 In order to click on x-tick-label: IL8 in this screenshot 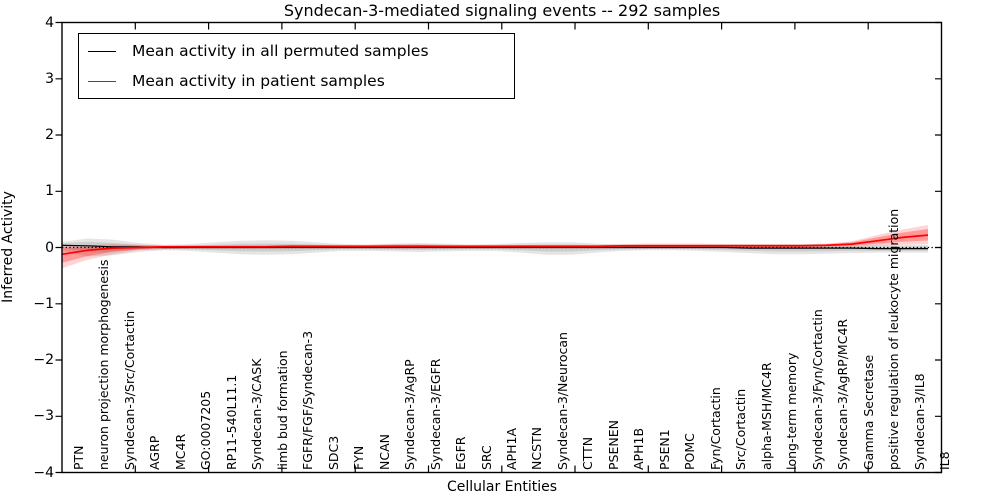, I will do `click(944, 460)`.